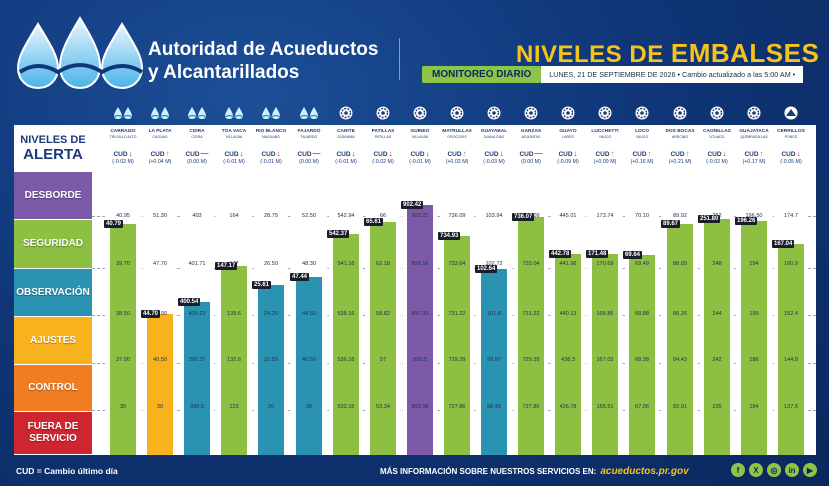 The image size is (829, 486). Describe the element at coordinates (754, 360) in the screenshot. I see `threshold-value: 186` at that location.